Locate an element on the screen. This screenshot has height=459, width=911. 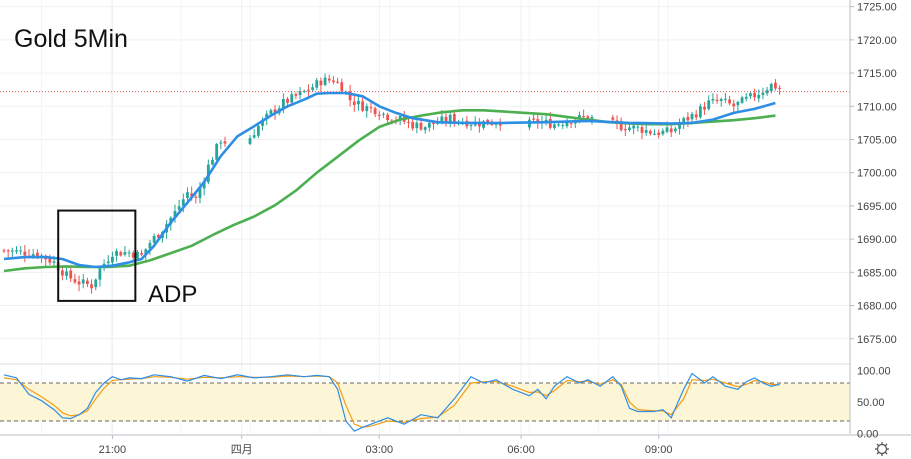
stochastic-d-line is located at coordinates (391, 401).